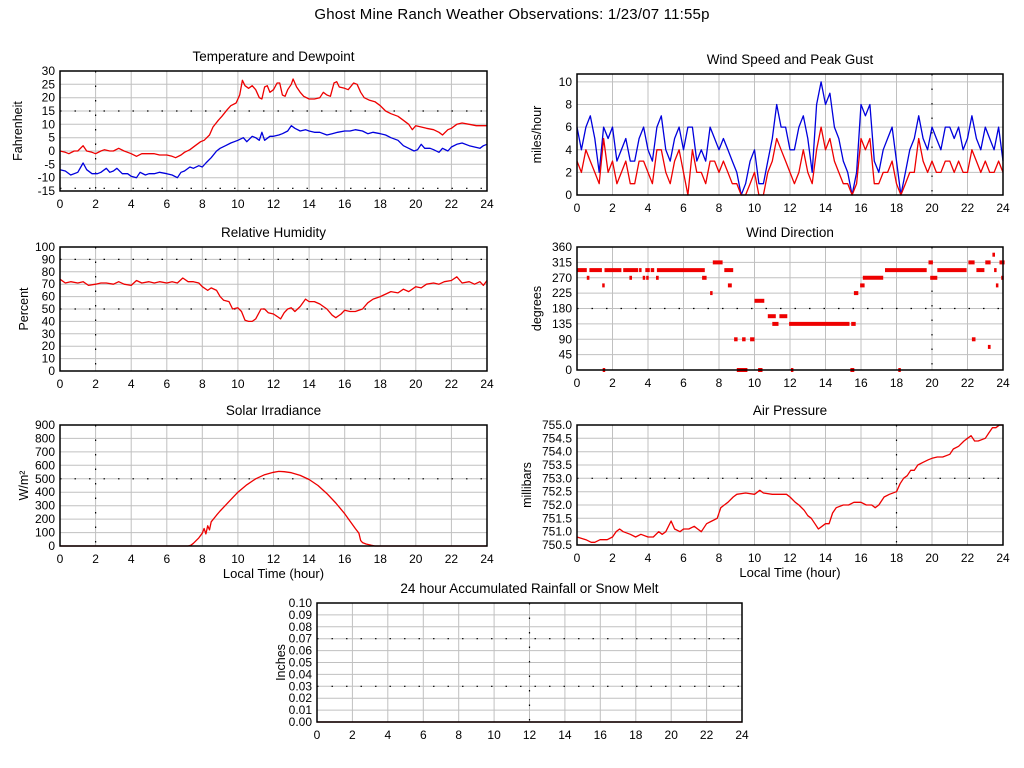  What do you see at coordinates (301, 627) in the screenshot?
I see `y-tick-label: 0.08` at bounding box center [301, 627].